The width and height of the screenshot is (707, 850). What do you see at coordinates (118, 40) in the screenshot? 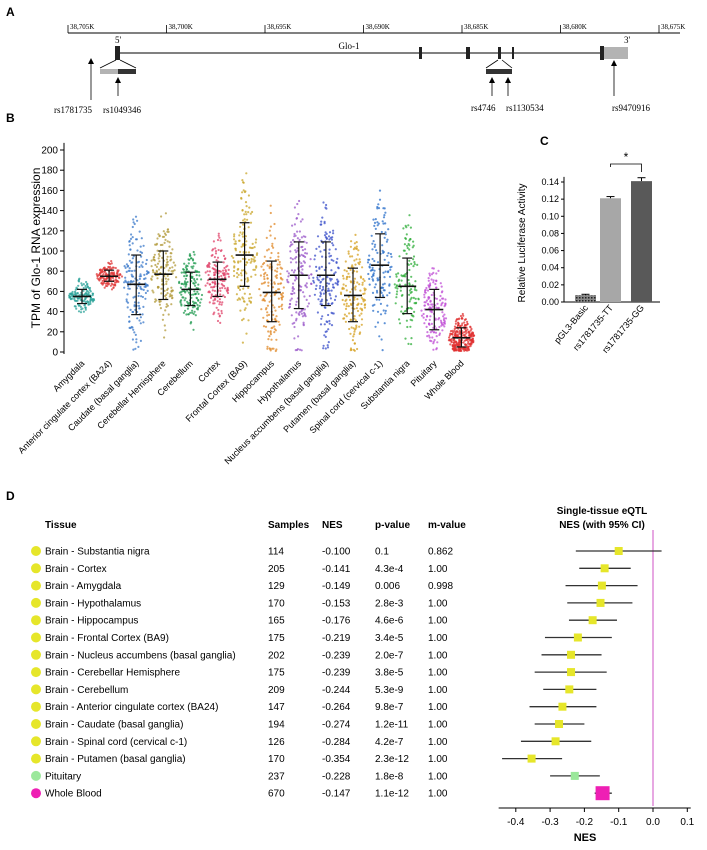
I see `five-prime-label: 5'` at bounding box center [118, 40].